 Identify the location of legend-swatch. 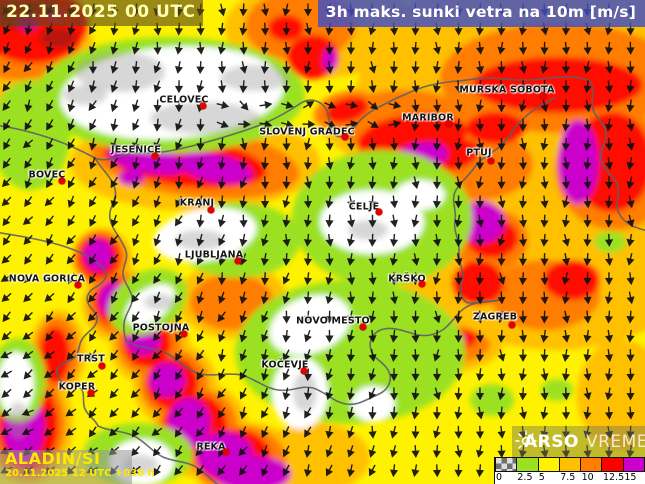
(549, 464).